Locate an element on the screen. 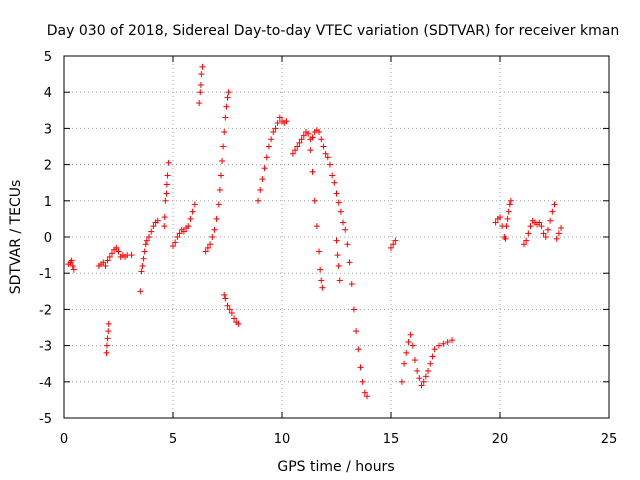  x-axis-label: GPS time / hours is located at coordinates (335, 467).